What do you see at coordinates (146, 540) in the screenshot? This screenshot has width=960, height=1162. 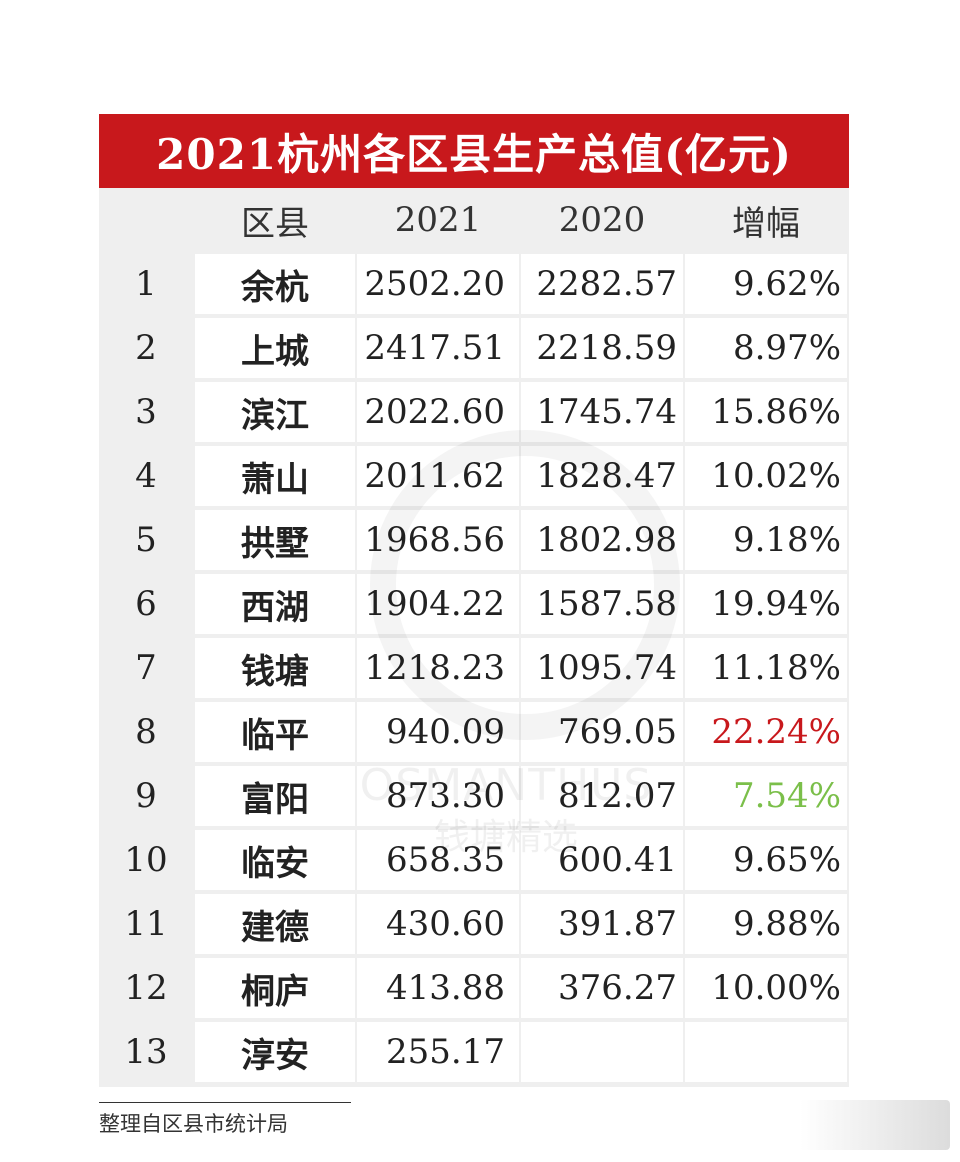 I see `rank-cell: 5` at bounding box center [146, 540].